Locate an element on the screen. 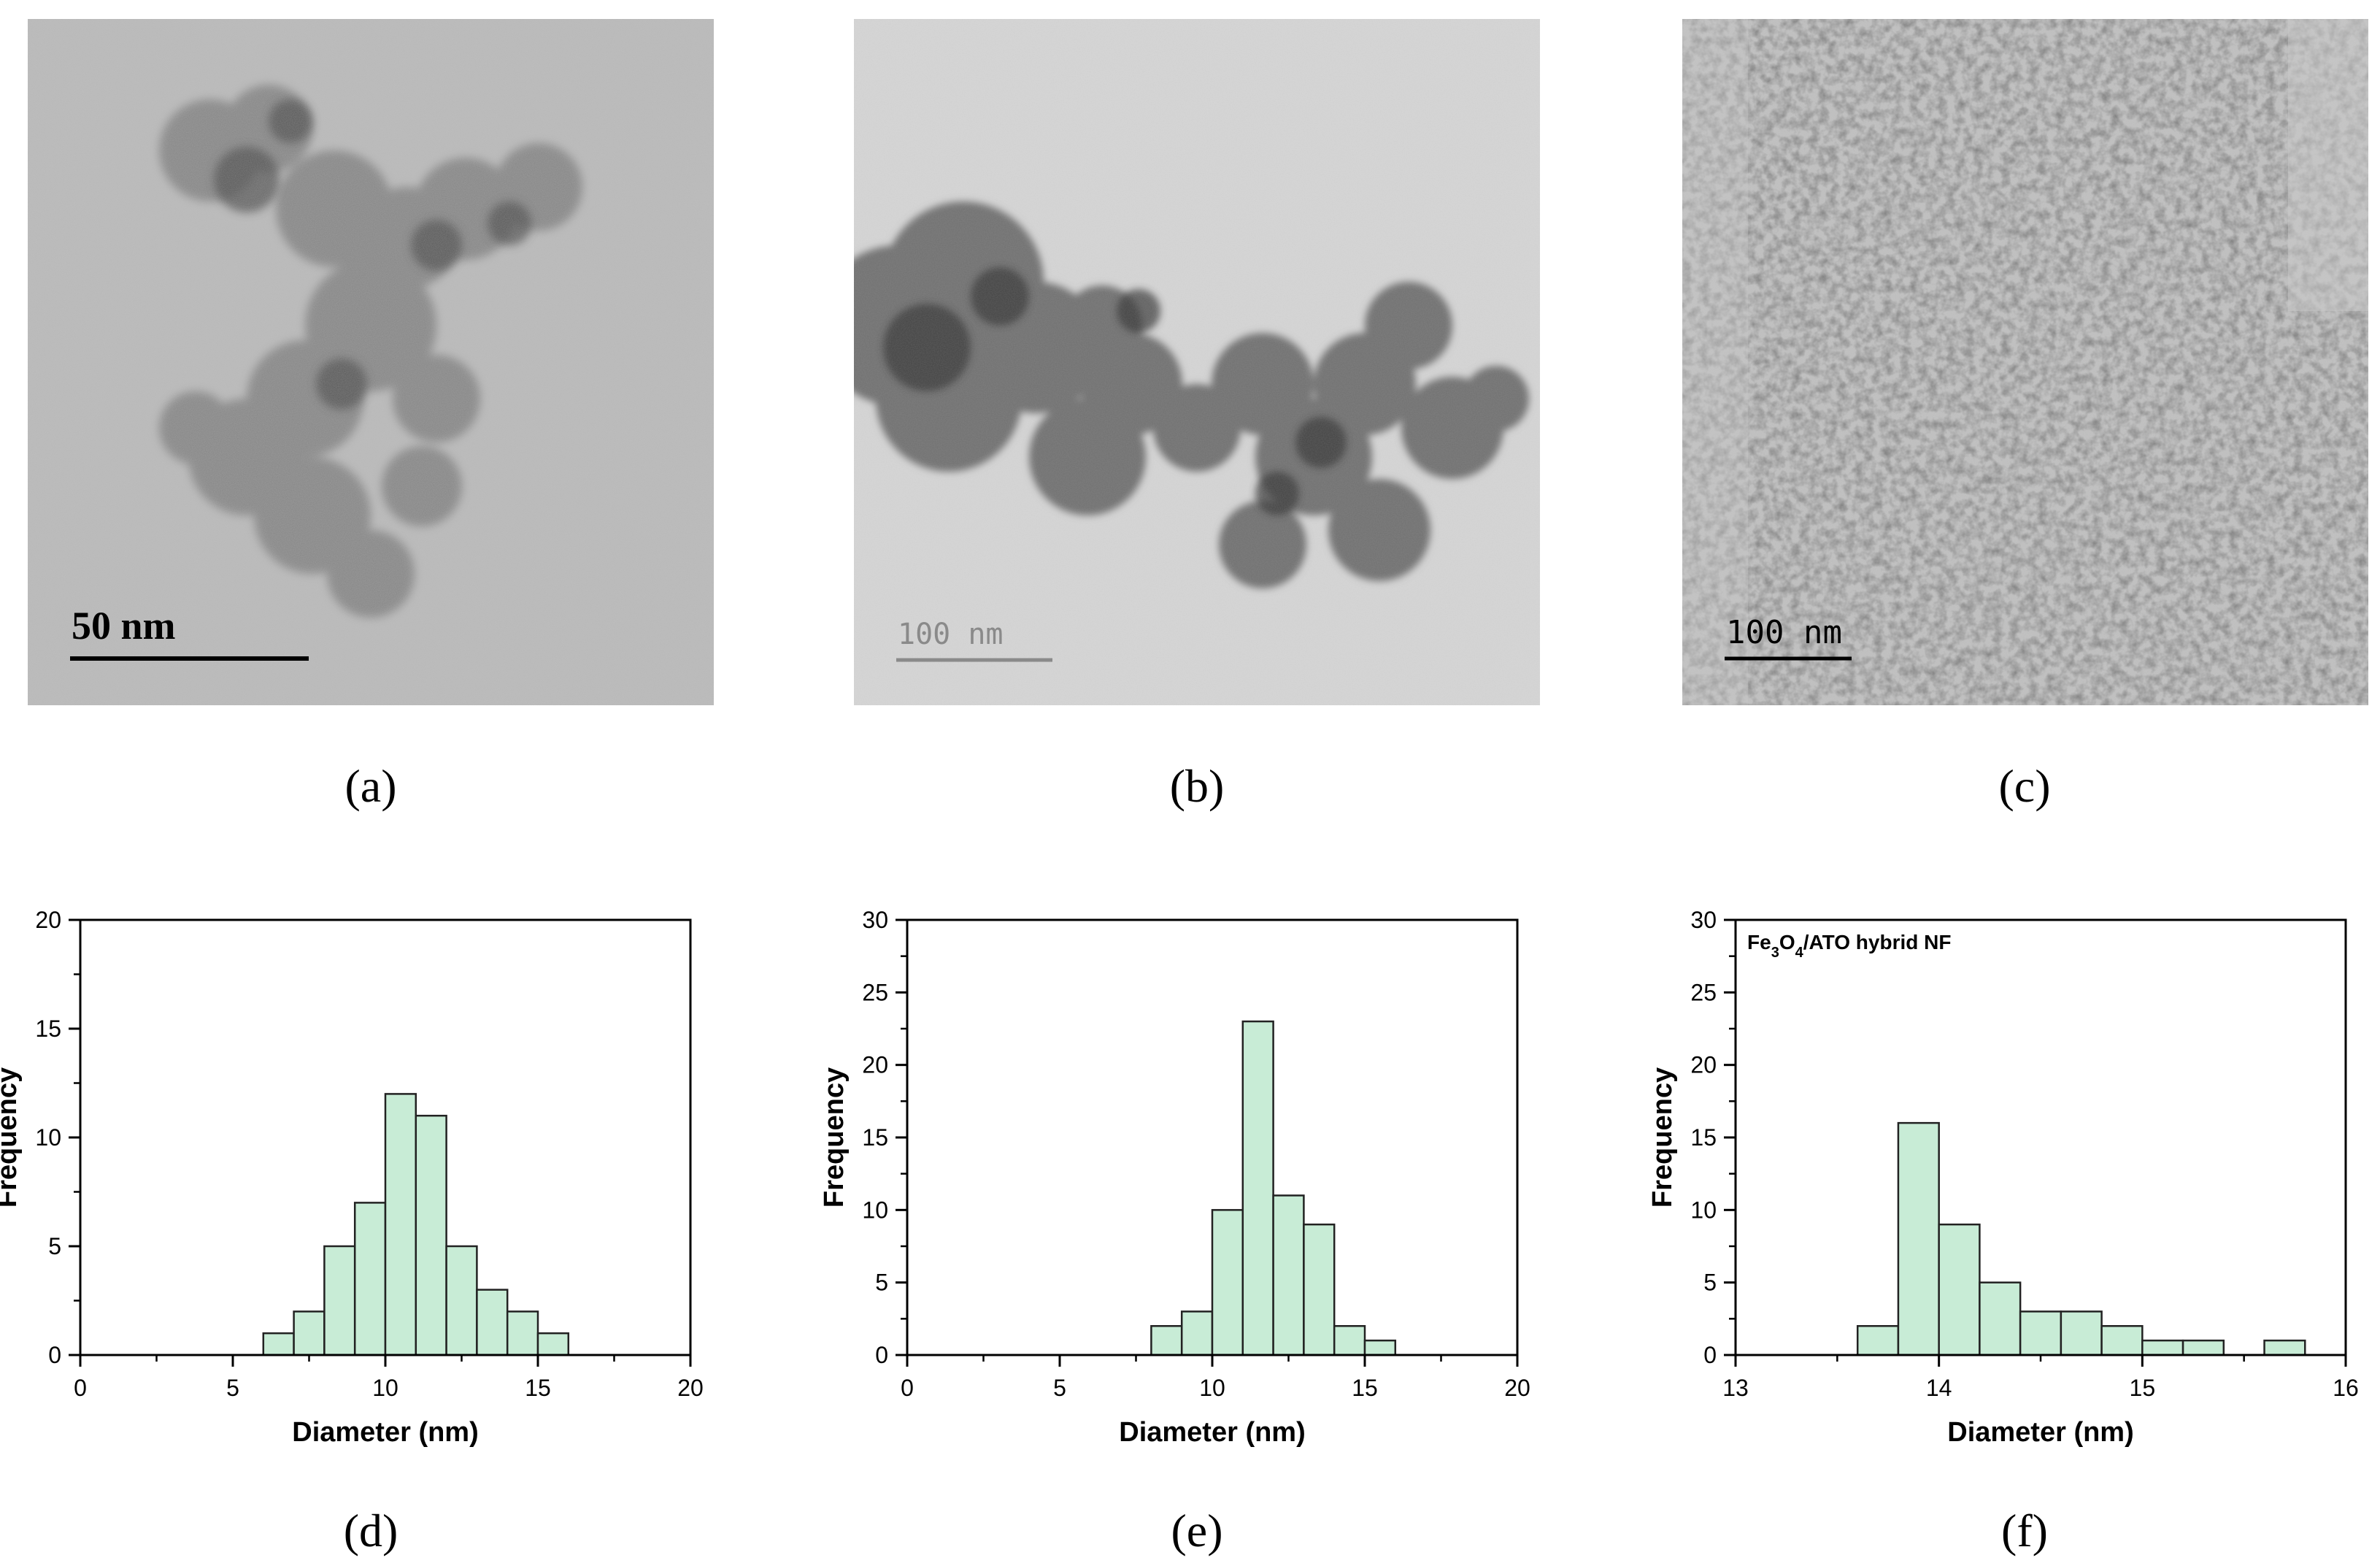 Image resolution: width=2380 pixels, height=1566 pixels. histogram-d: 0 5 10 15 20 0 5 10 15 20 Diameter (nm) Frequency is located at coordinates (387, 1182).